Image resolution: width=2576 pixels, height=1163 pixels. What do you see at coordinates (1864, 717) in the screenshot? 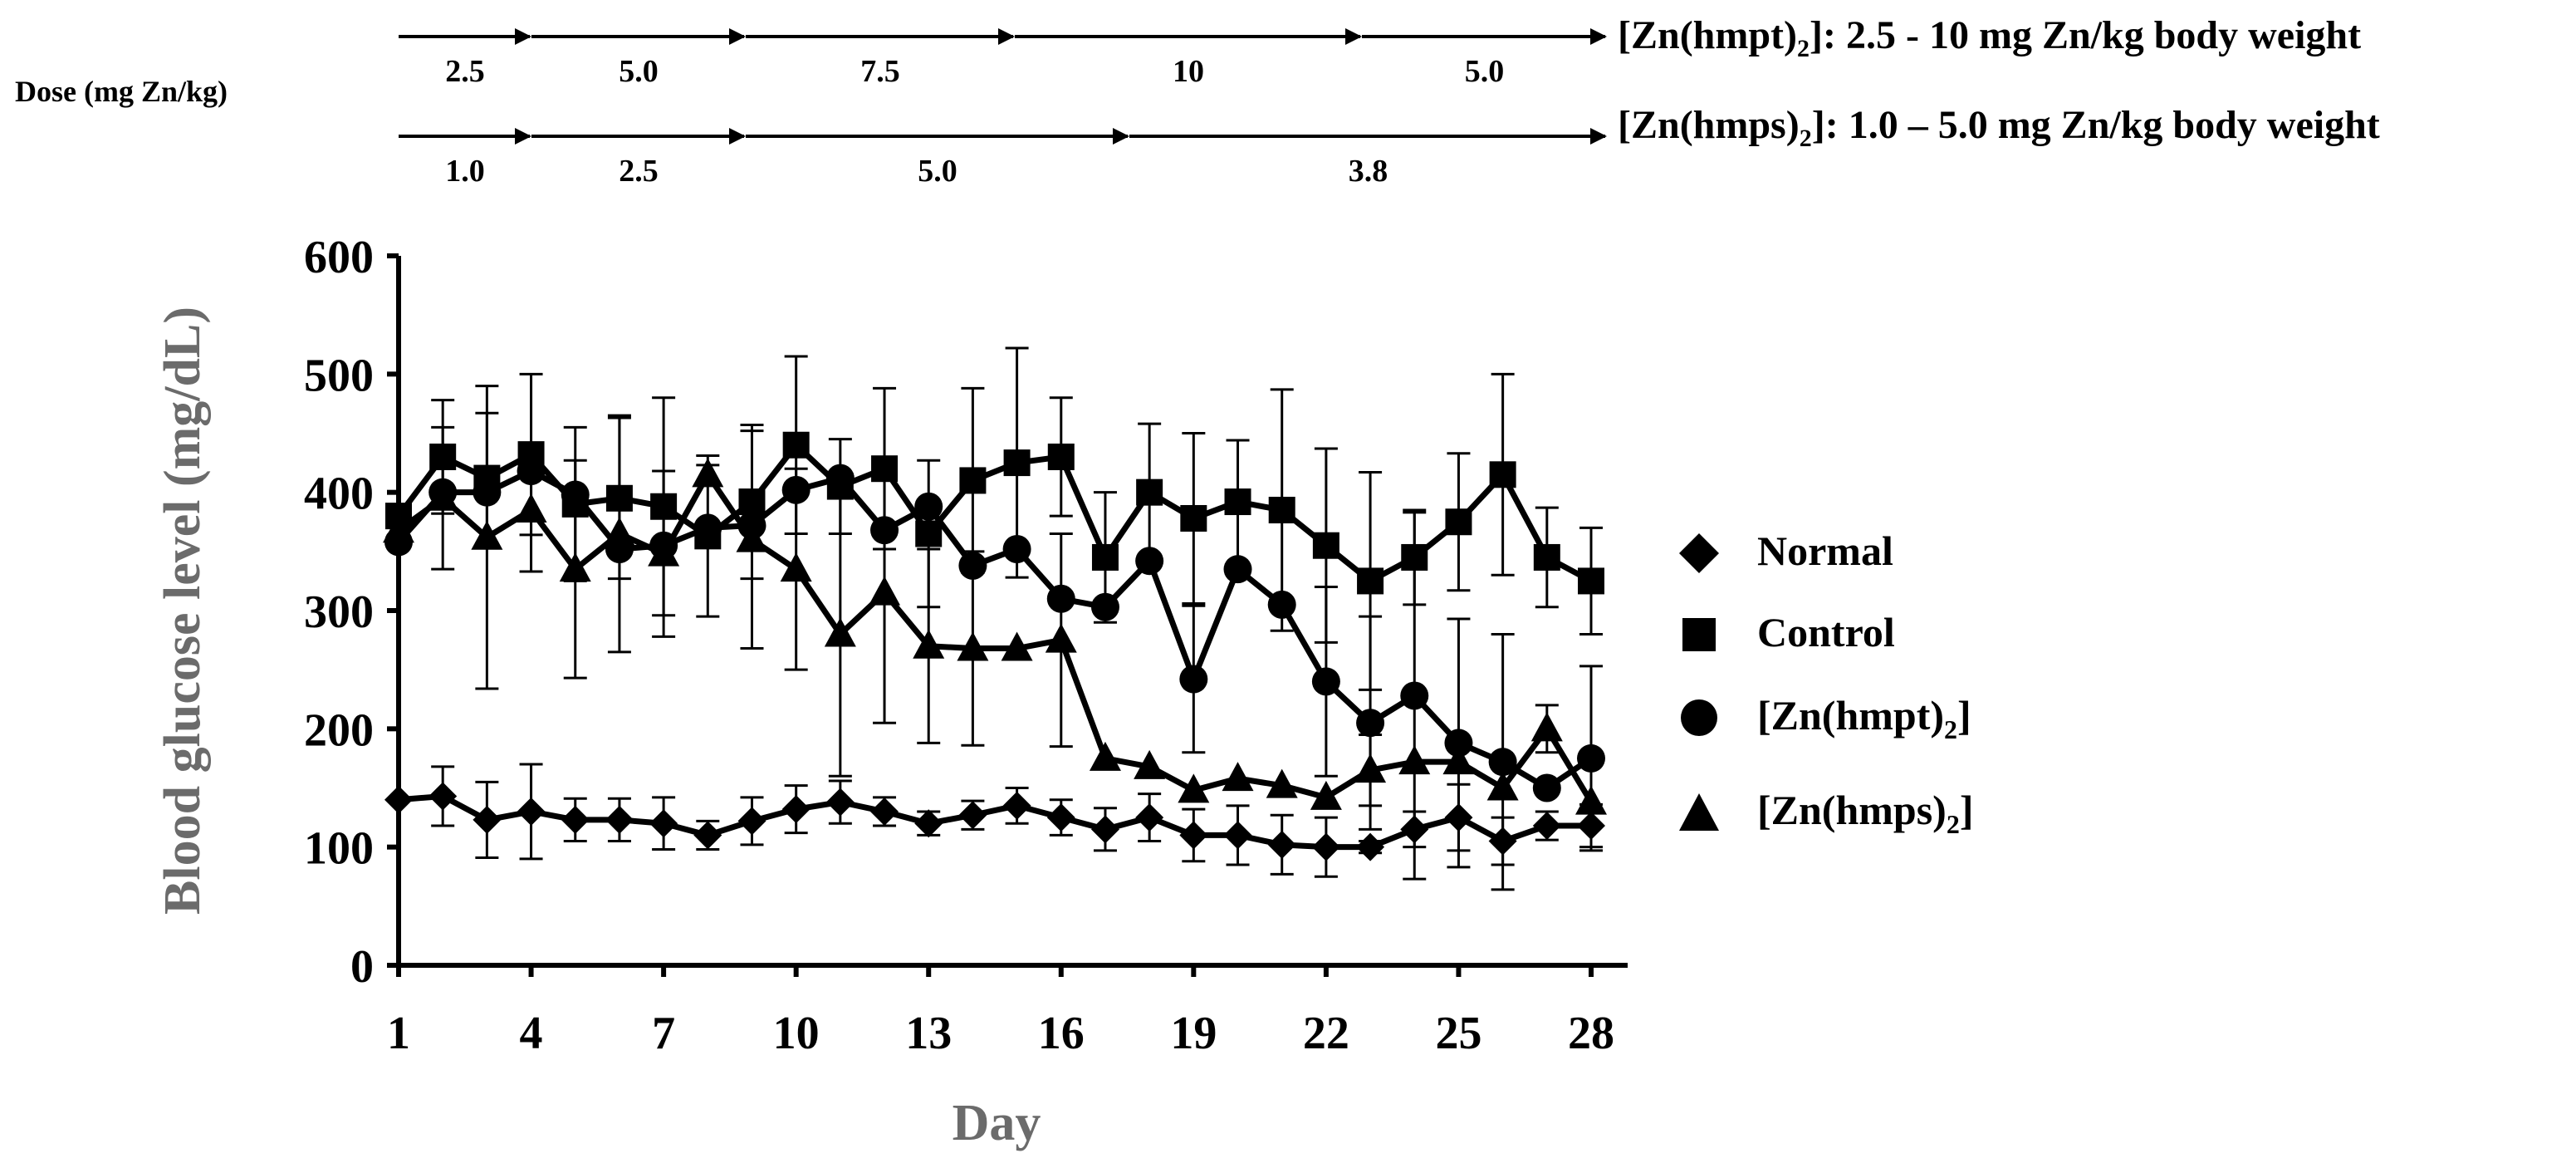
I see `legend-label-zn-hmpt: [Zn(hmpt)2]` at bounding box center [1864, 717].